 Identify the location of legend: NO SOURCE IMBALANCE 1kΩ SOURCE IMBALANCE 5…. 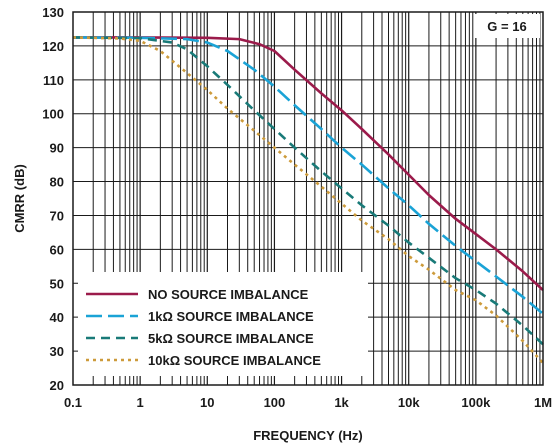
(223, 324).